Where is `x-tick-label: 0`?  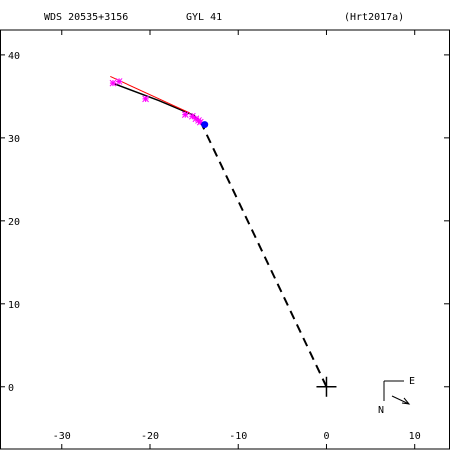
x-tick-label: 0 is located at coordinates (326, 436).